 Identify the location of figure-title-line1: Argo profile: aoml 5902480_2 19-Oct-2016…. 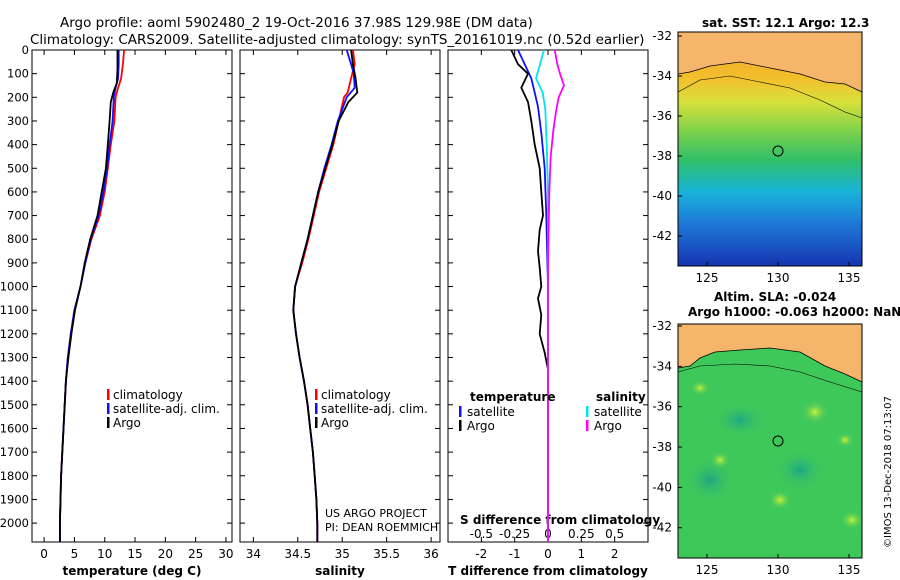
(296, 23).